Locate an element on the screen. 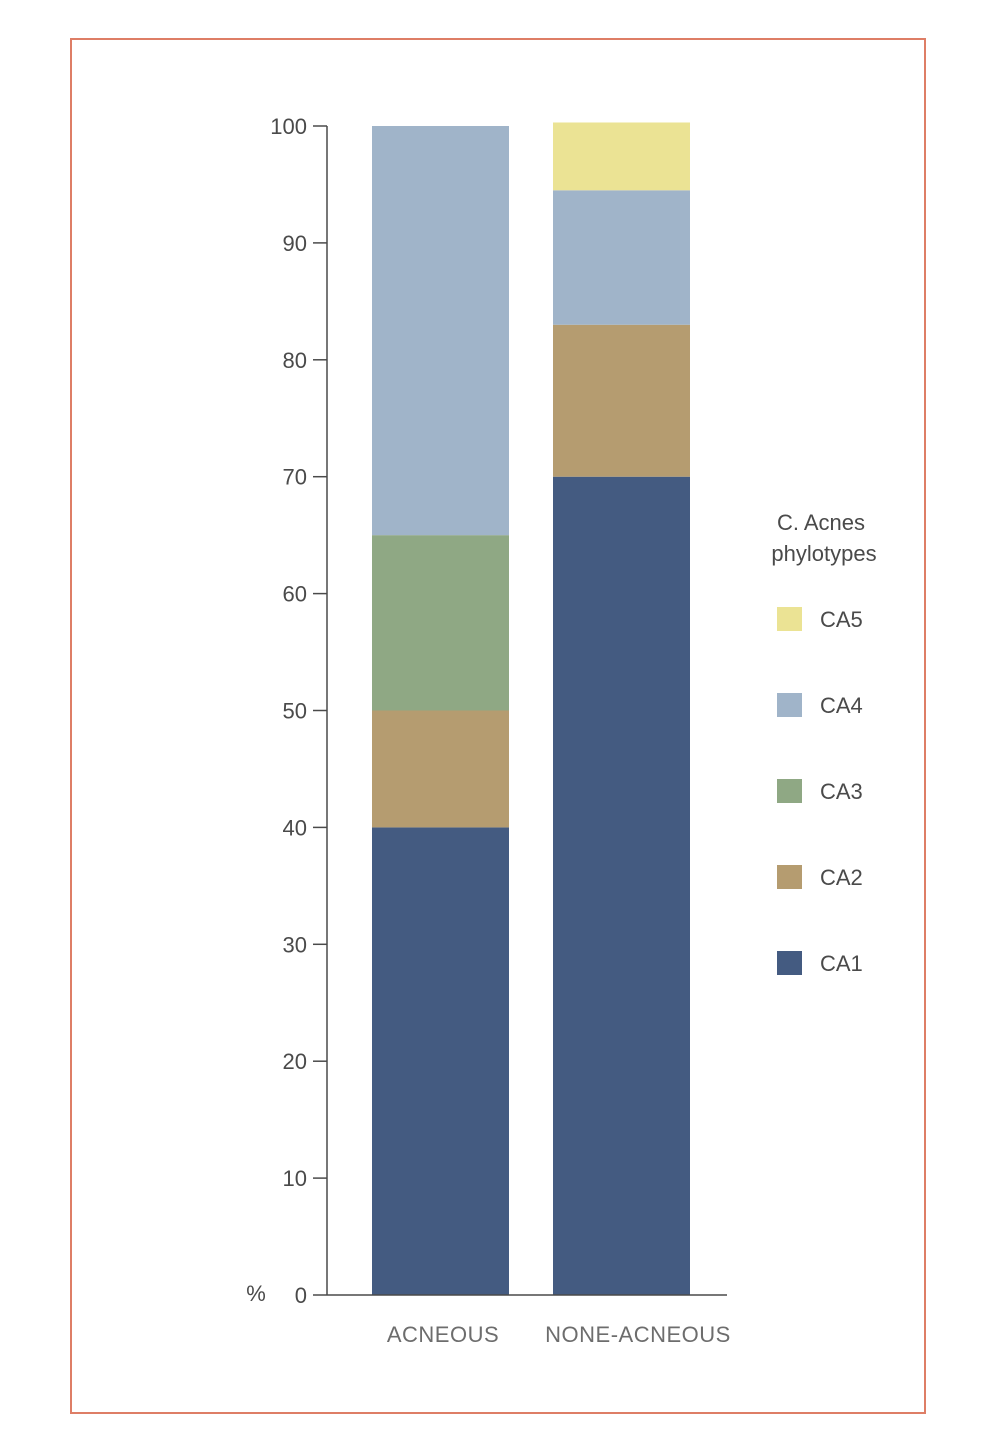 This screenshot has width=1000, height=1454. legend-label-ca2: CA2 is located at coordinates (841, 877).